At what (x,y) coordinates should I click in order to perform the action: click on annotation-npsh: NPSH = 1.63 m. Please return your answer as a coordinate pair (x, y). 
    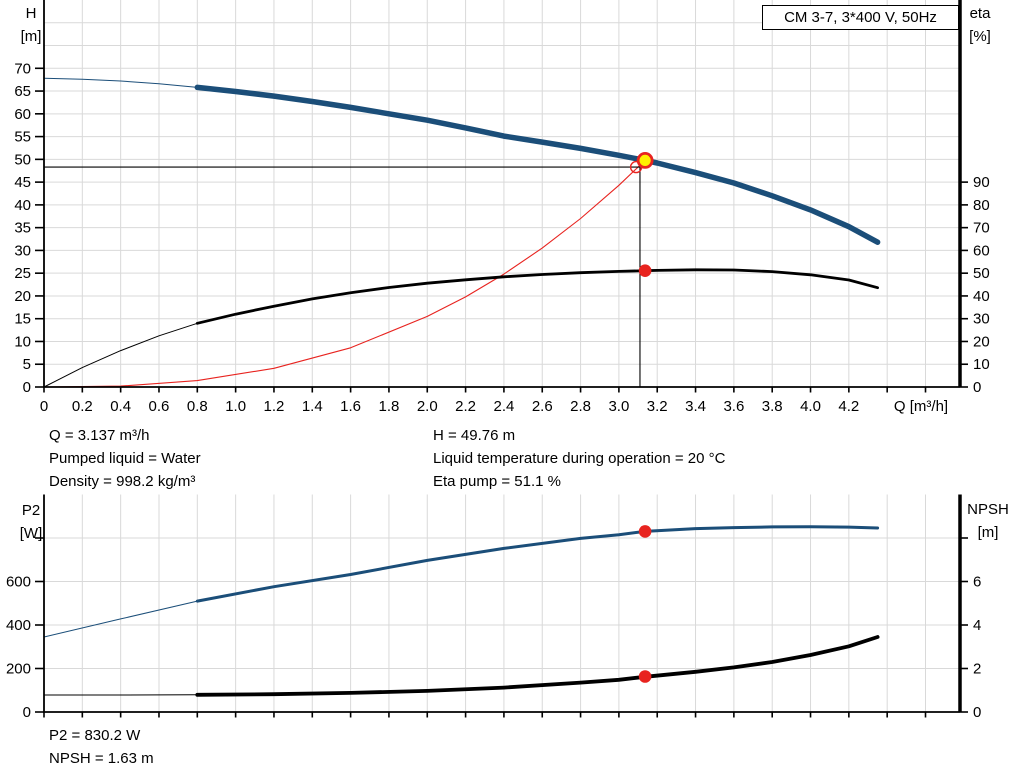
    Looking at the image, I should click on (101, 758).